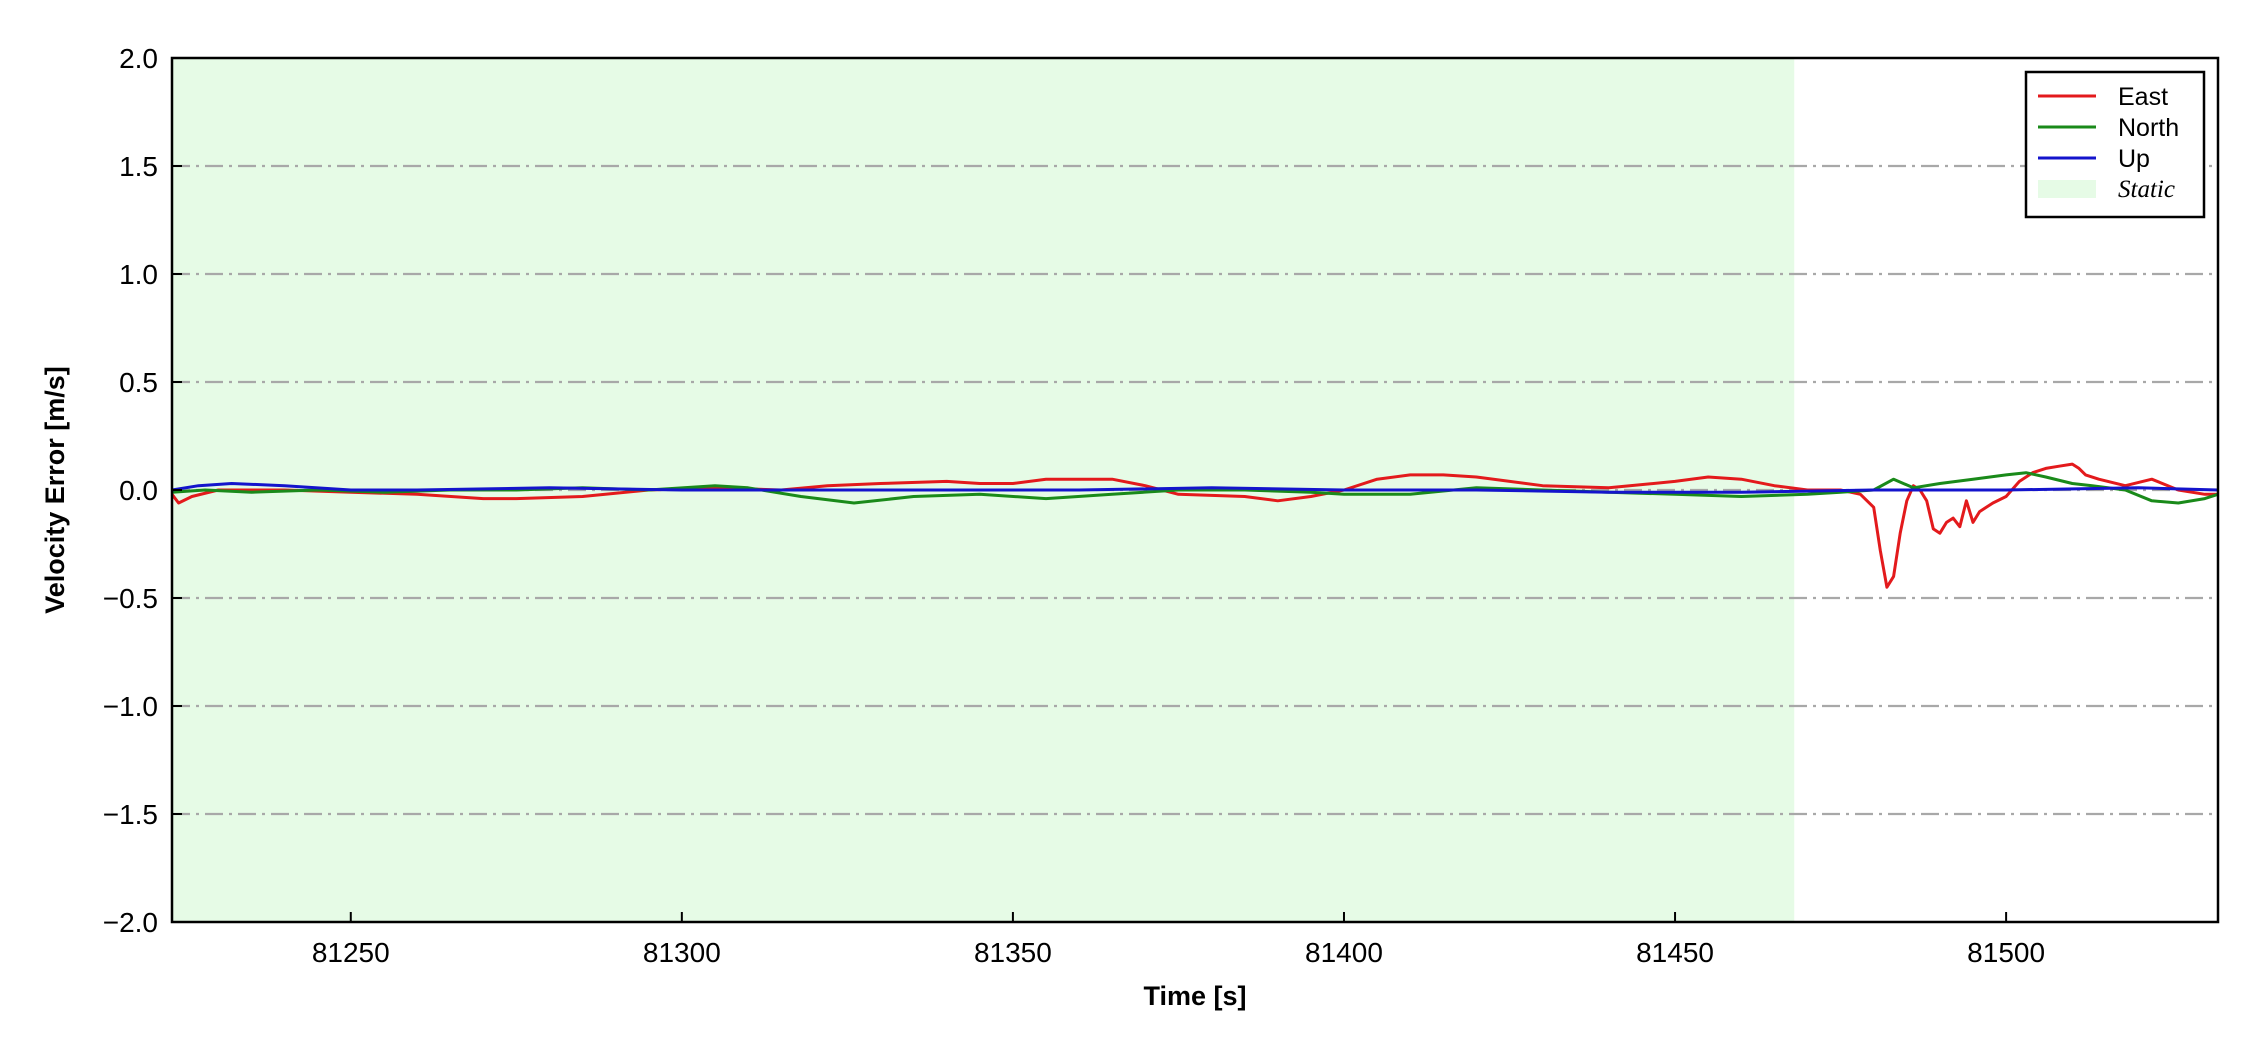 This screenshot has width=2250, height=1050. I want to click on legend: East North Up Static, so click(2115, 144).